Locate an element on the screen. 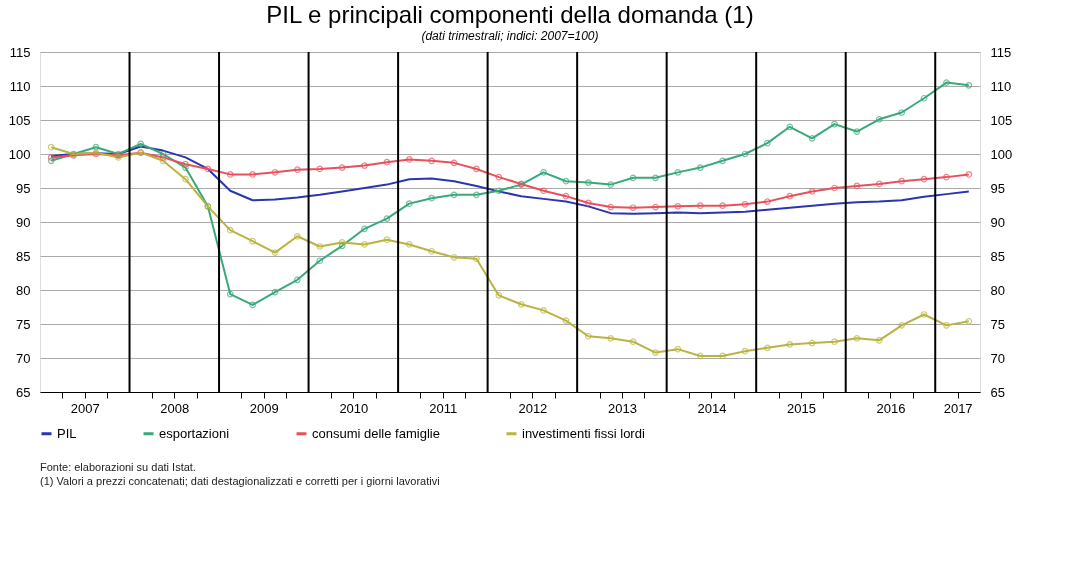 This screenshot has width=1088, height=563. y-tick-label: 95 is located at coordinates (23, 188).